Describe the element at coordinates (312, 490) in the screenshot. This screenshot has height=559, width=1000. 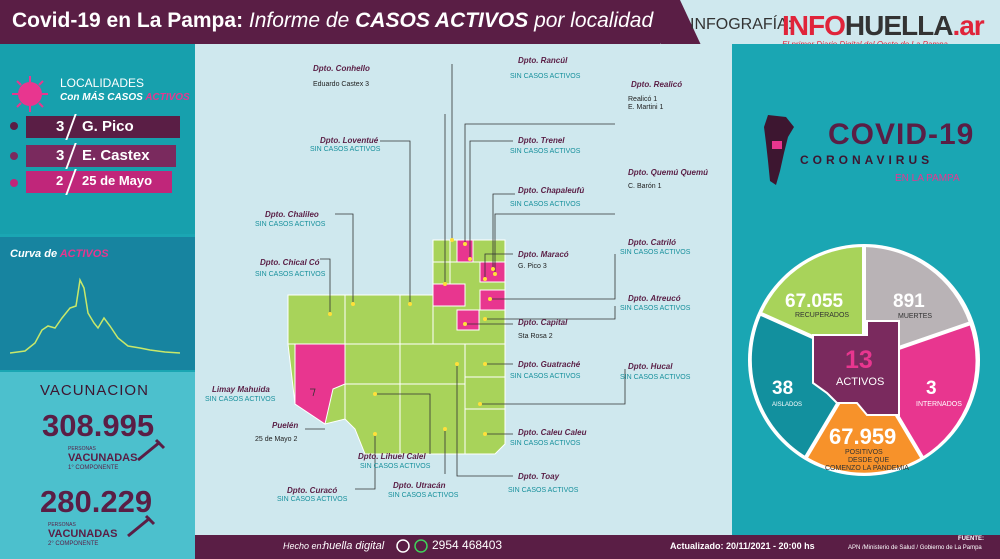
I see `dept-name: Dpto. Curacó` at that location.